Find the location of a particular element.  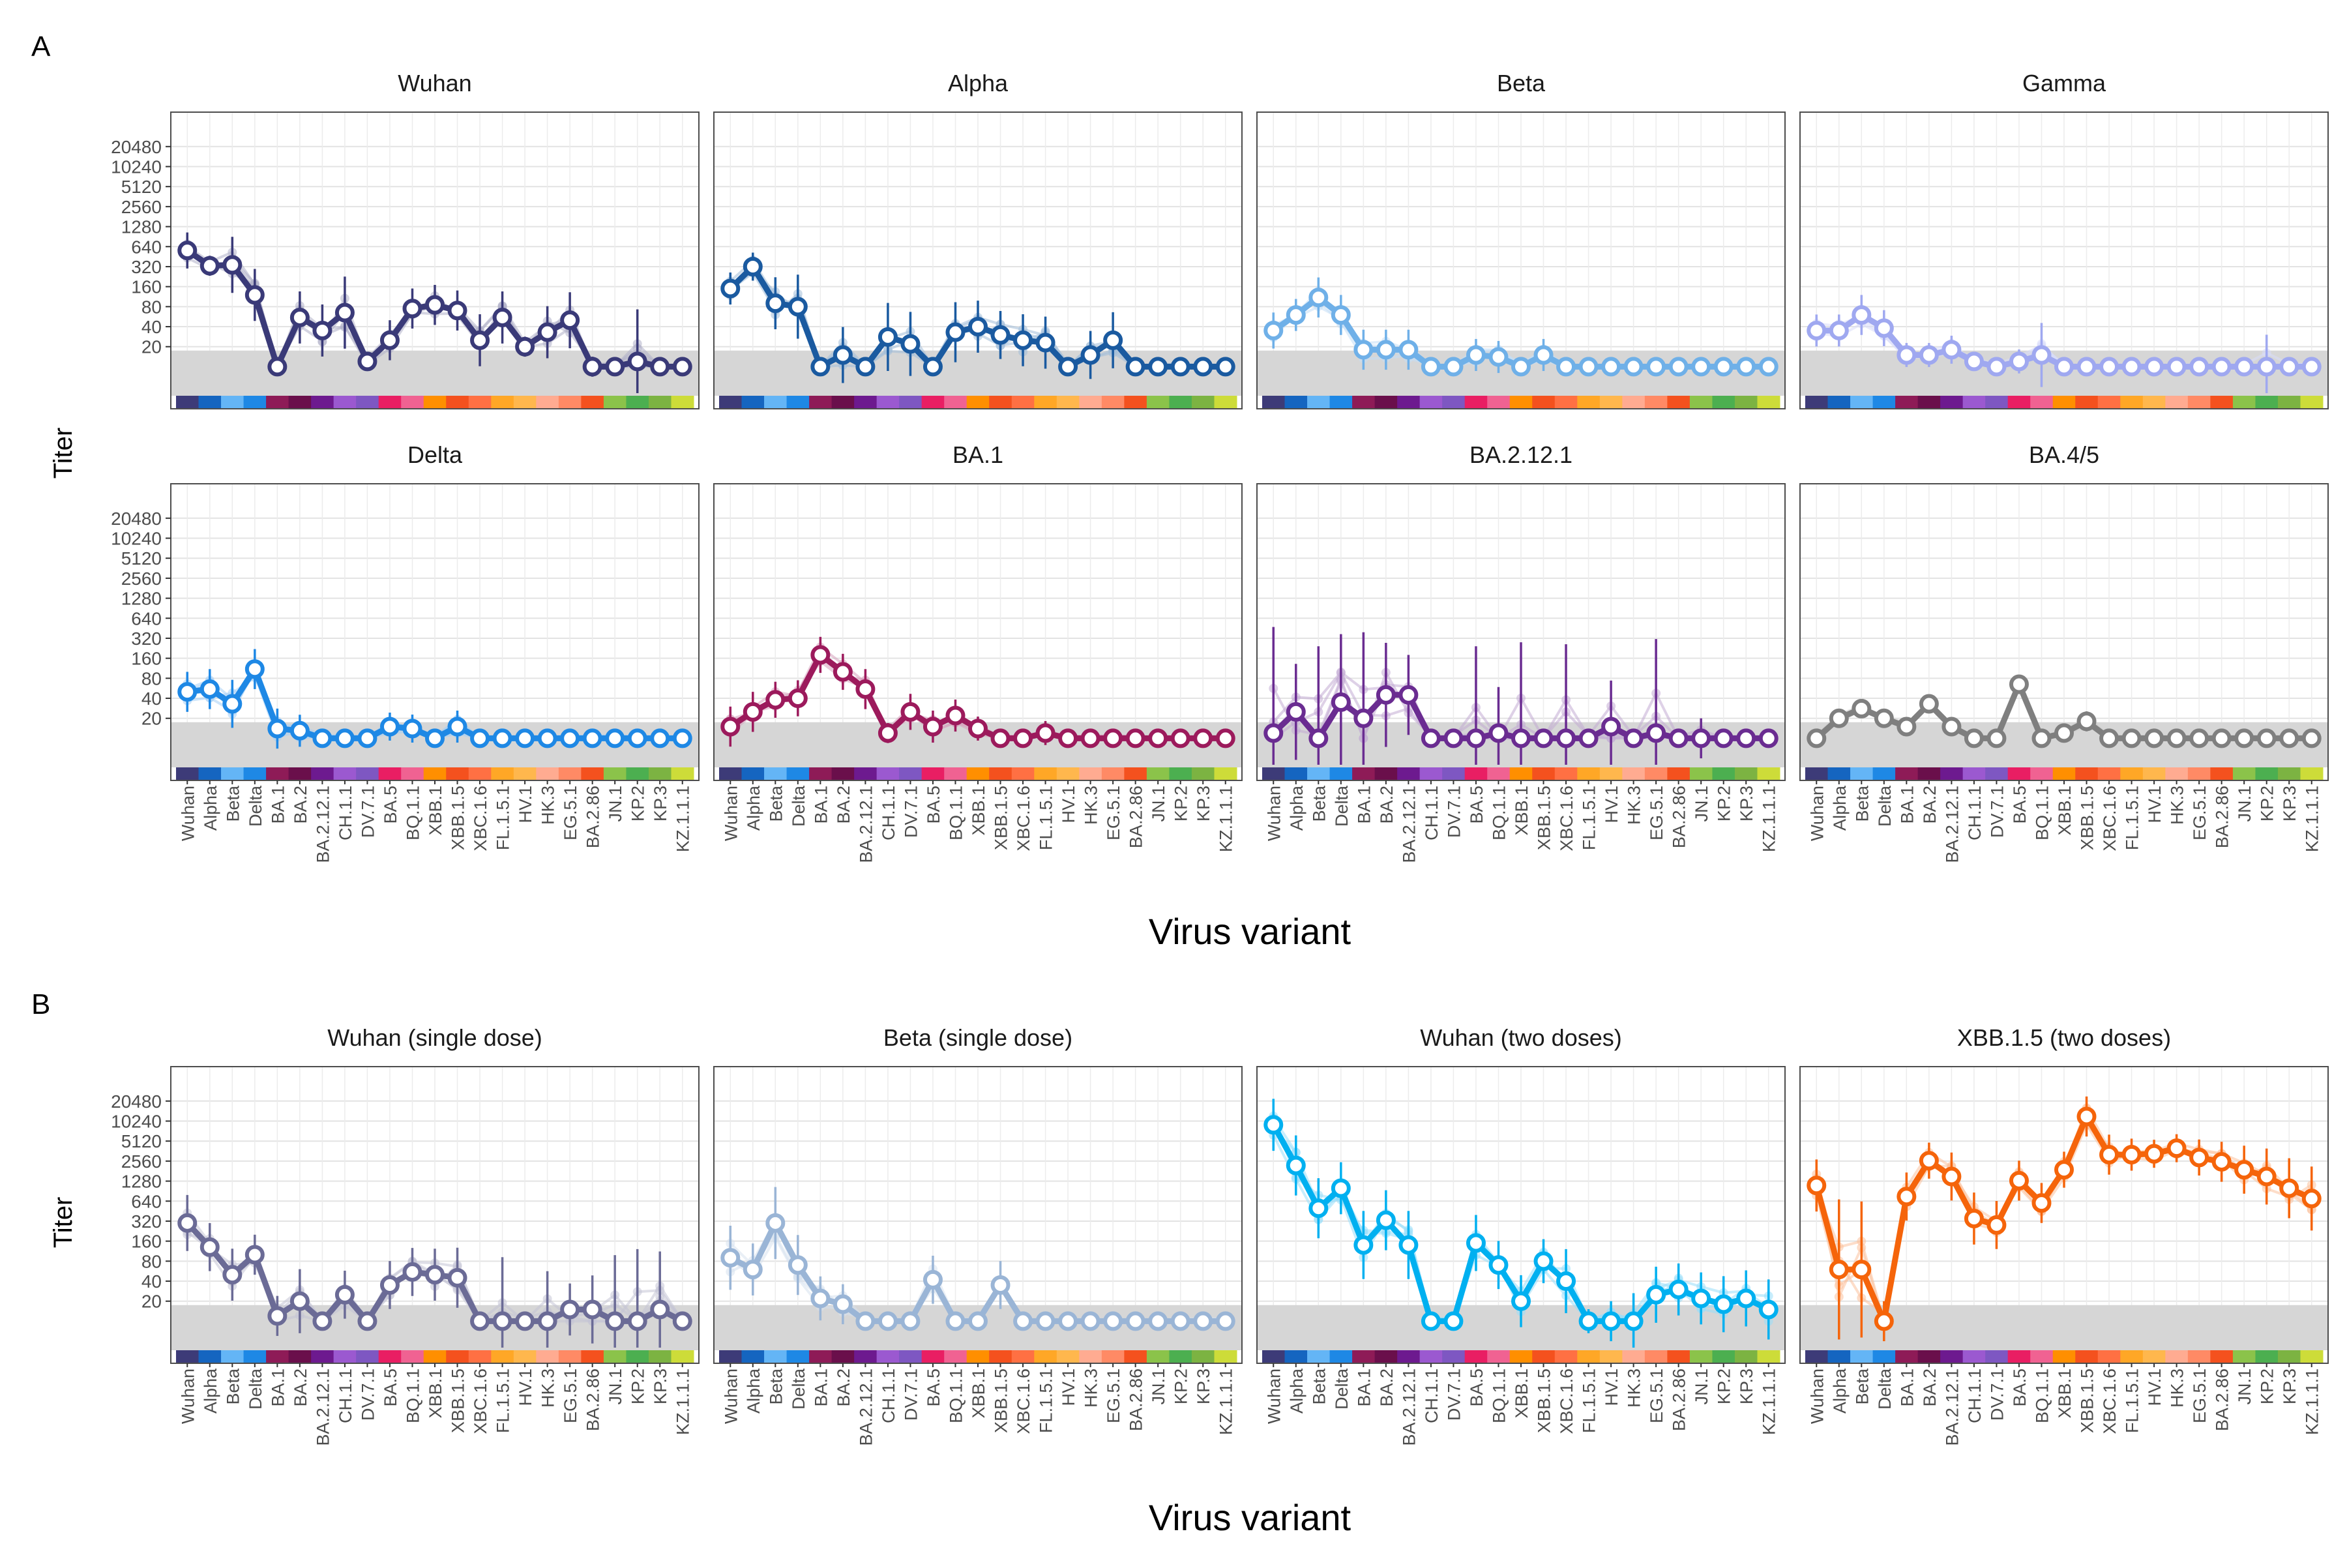

y-tick-label: 320 is located at coordinates (146, 267).